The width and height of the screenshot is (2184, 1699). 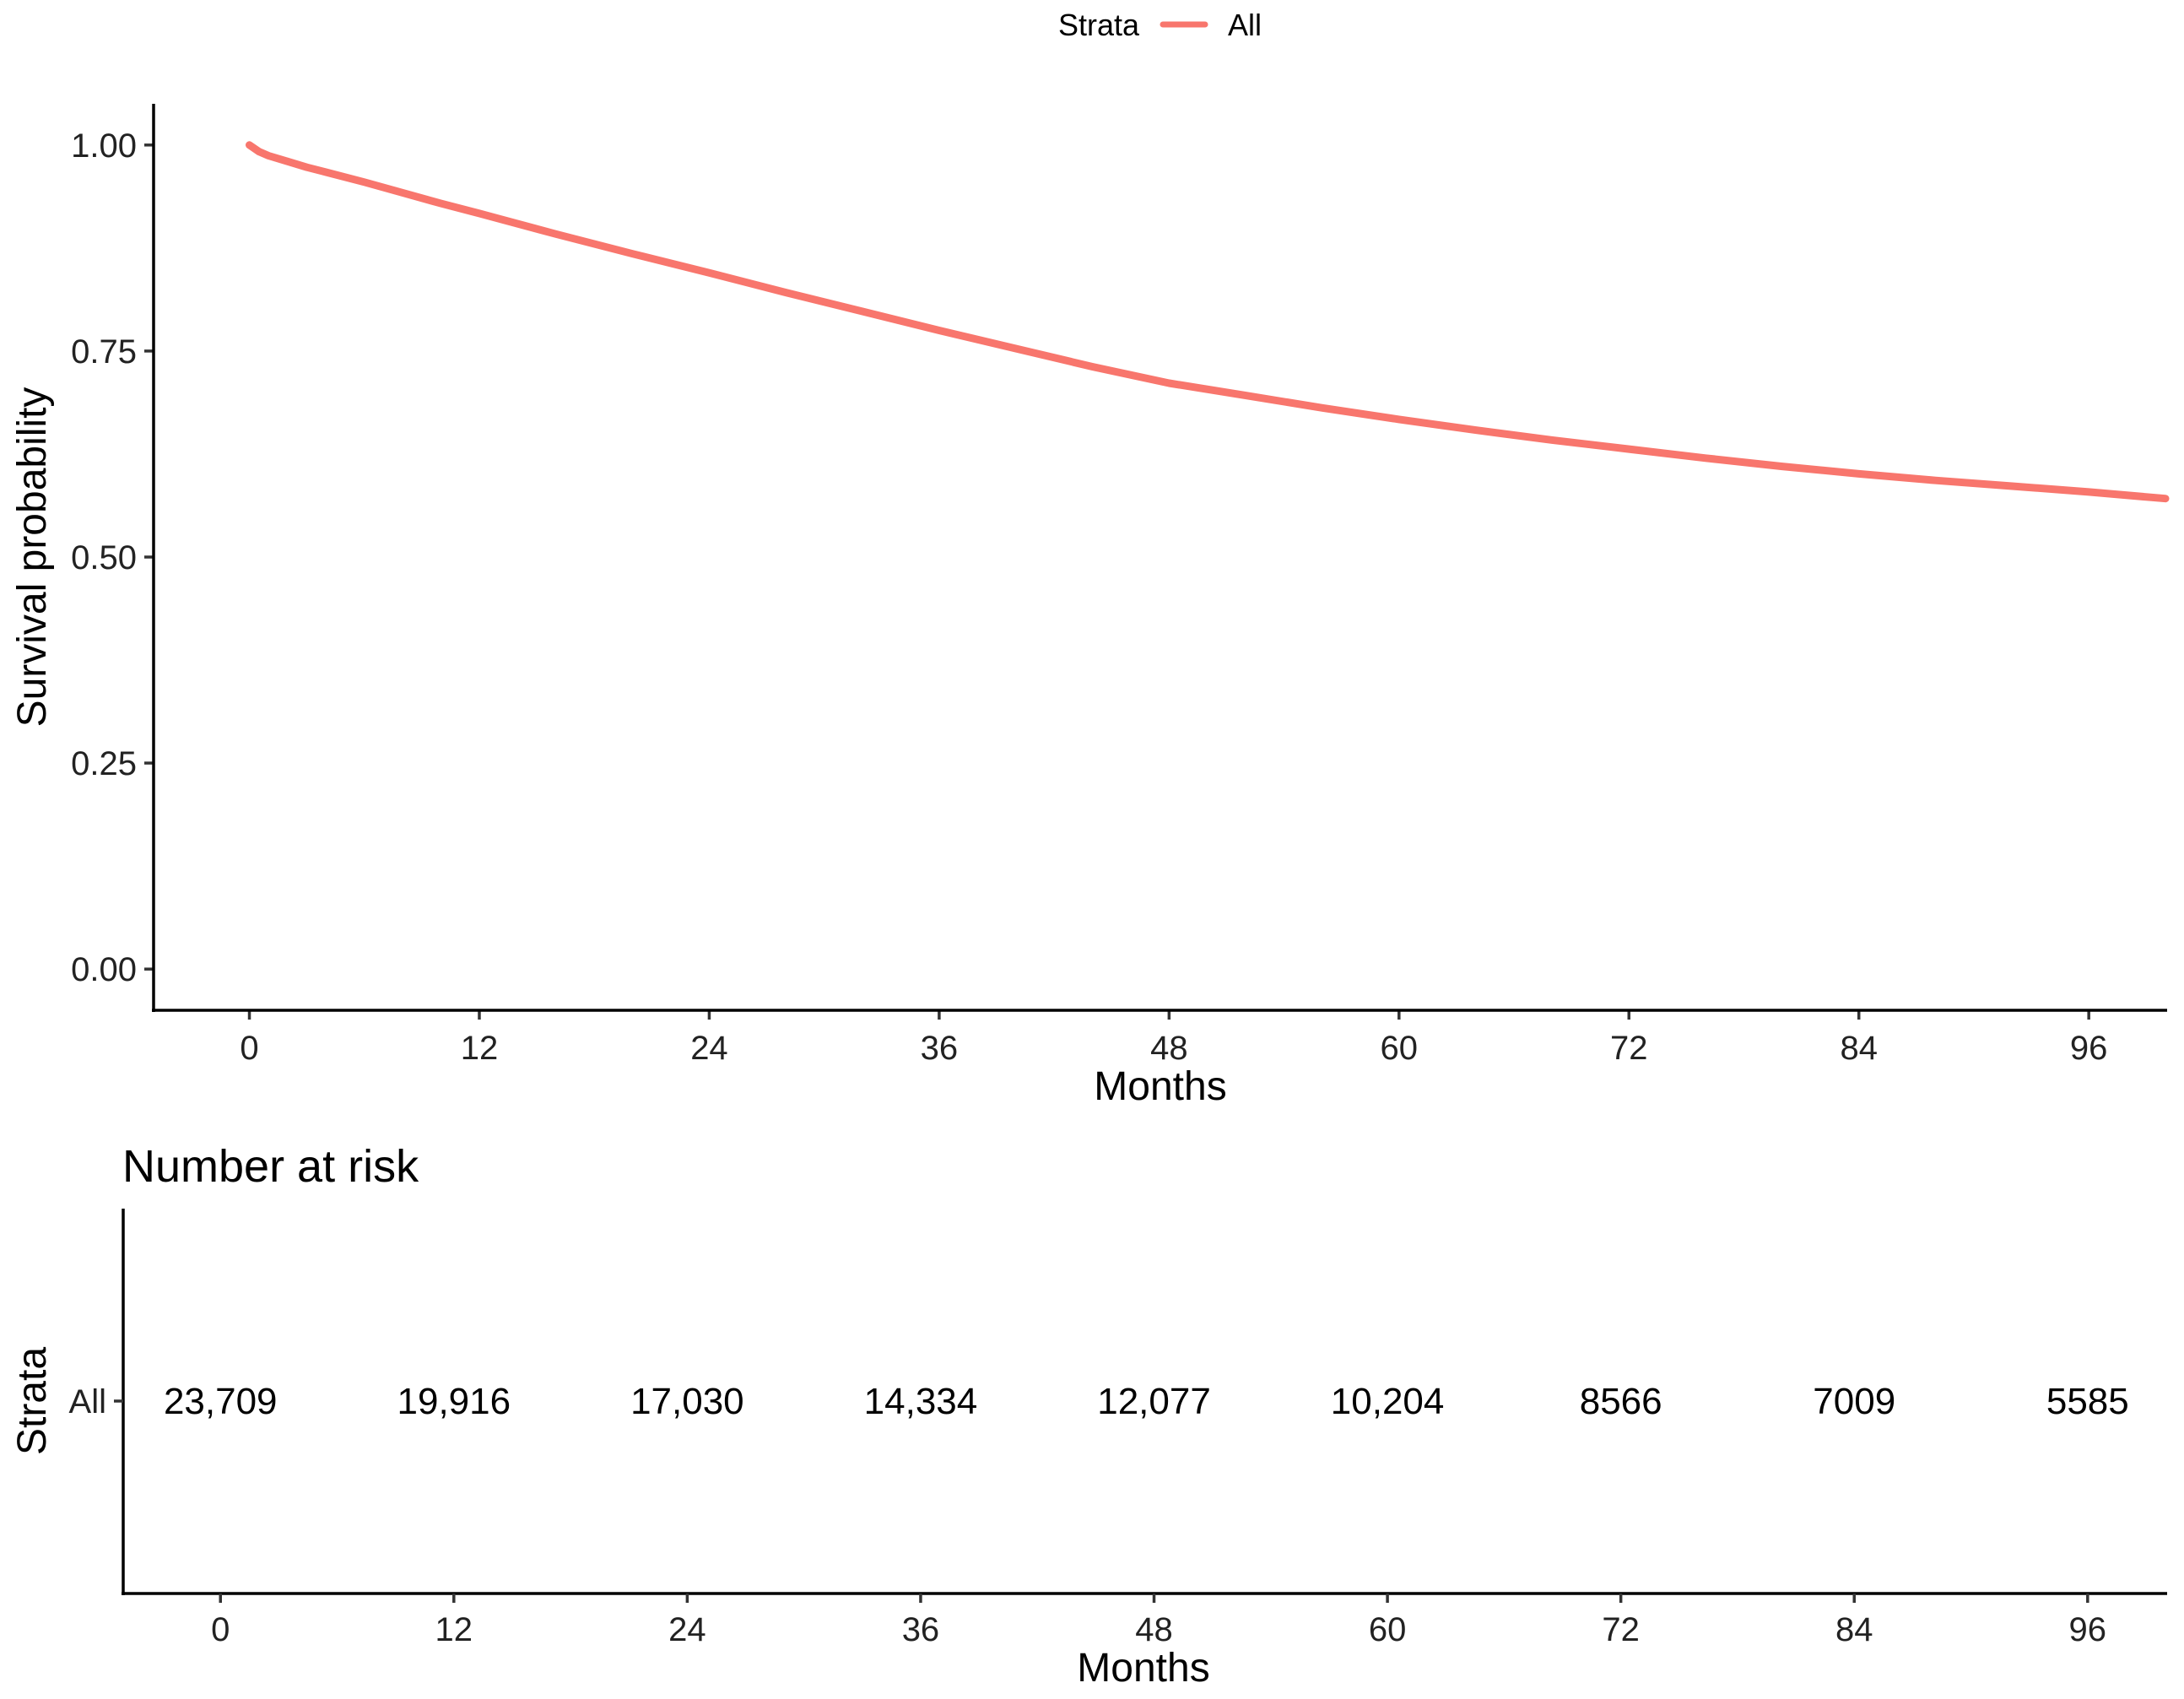 I want to click on risk-x-tick-label: 12, so click(x=454, y=1630).